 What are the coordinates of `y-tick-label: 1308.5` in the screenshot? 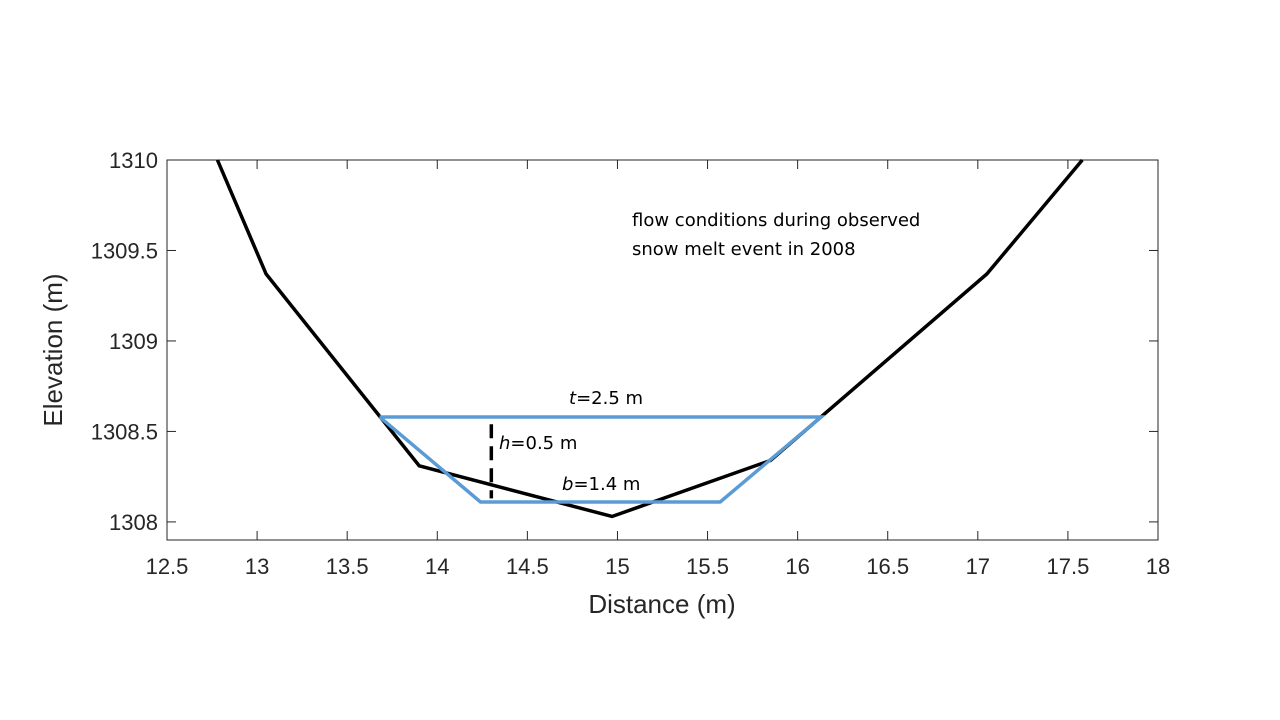 It's located at (124, 431).